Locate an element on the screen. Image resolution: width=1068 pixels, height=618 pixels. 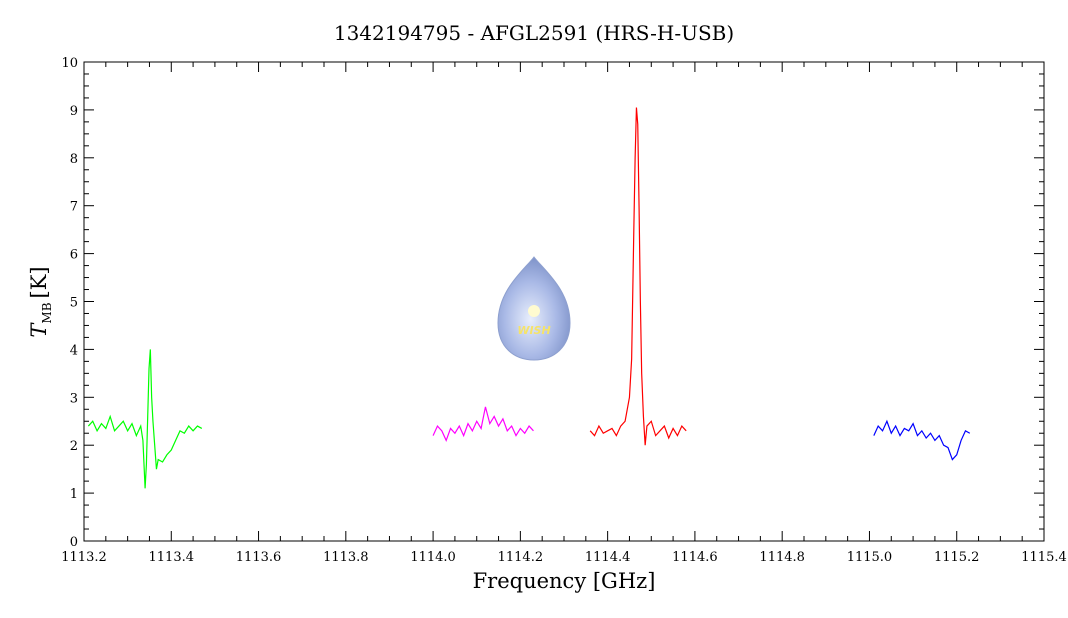
logo-star is located at coordinates (534, 311).